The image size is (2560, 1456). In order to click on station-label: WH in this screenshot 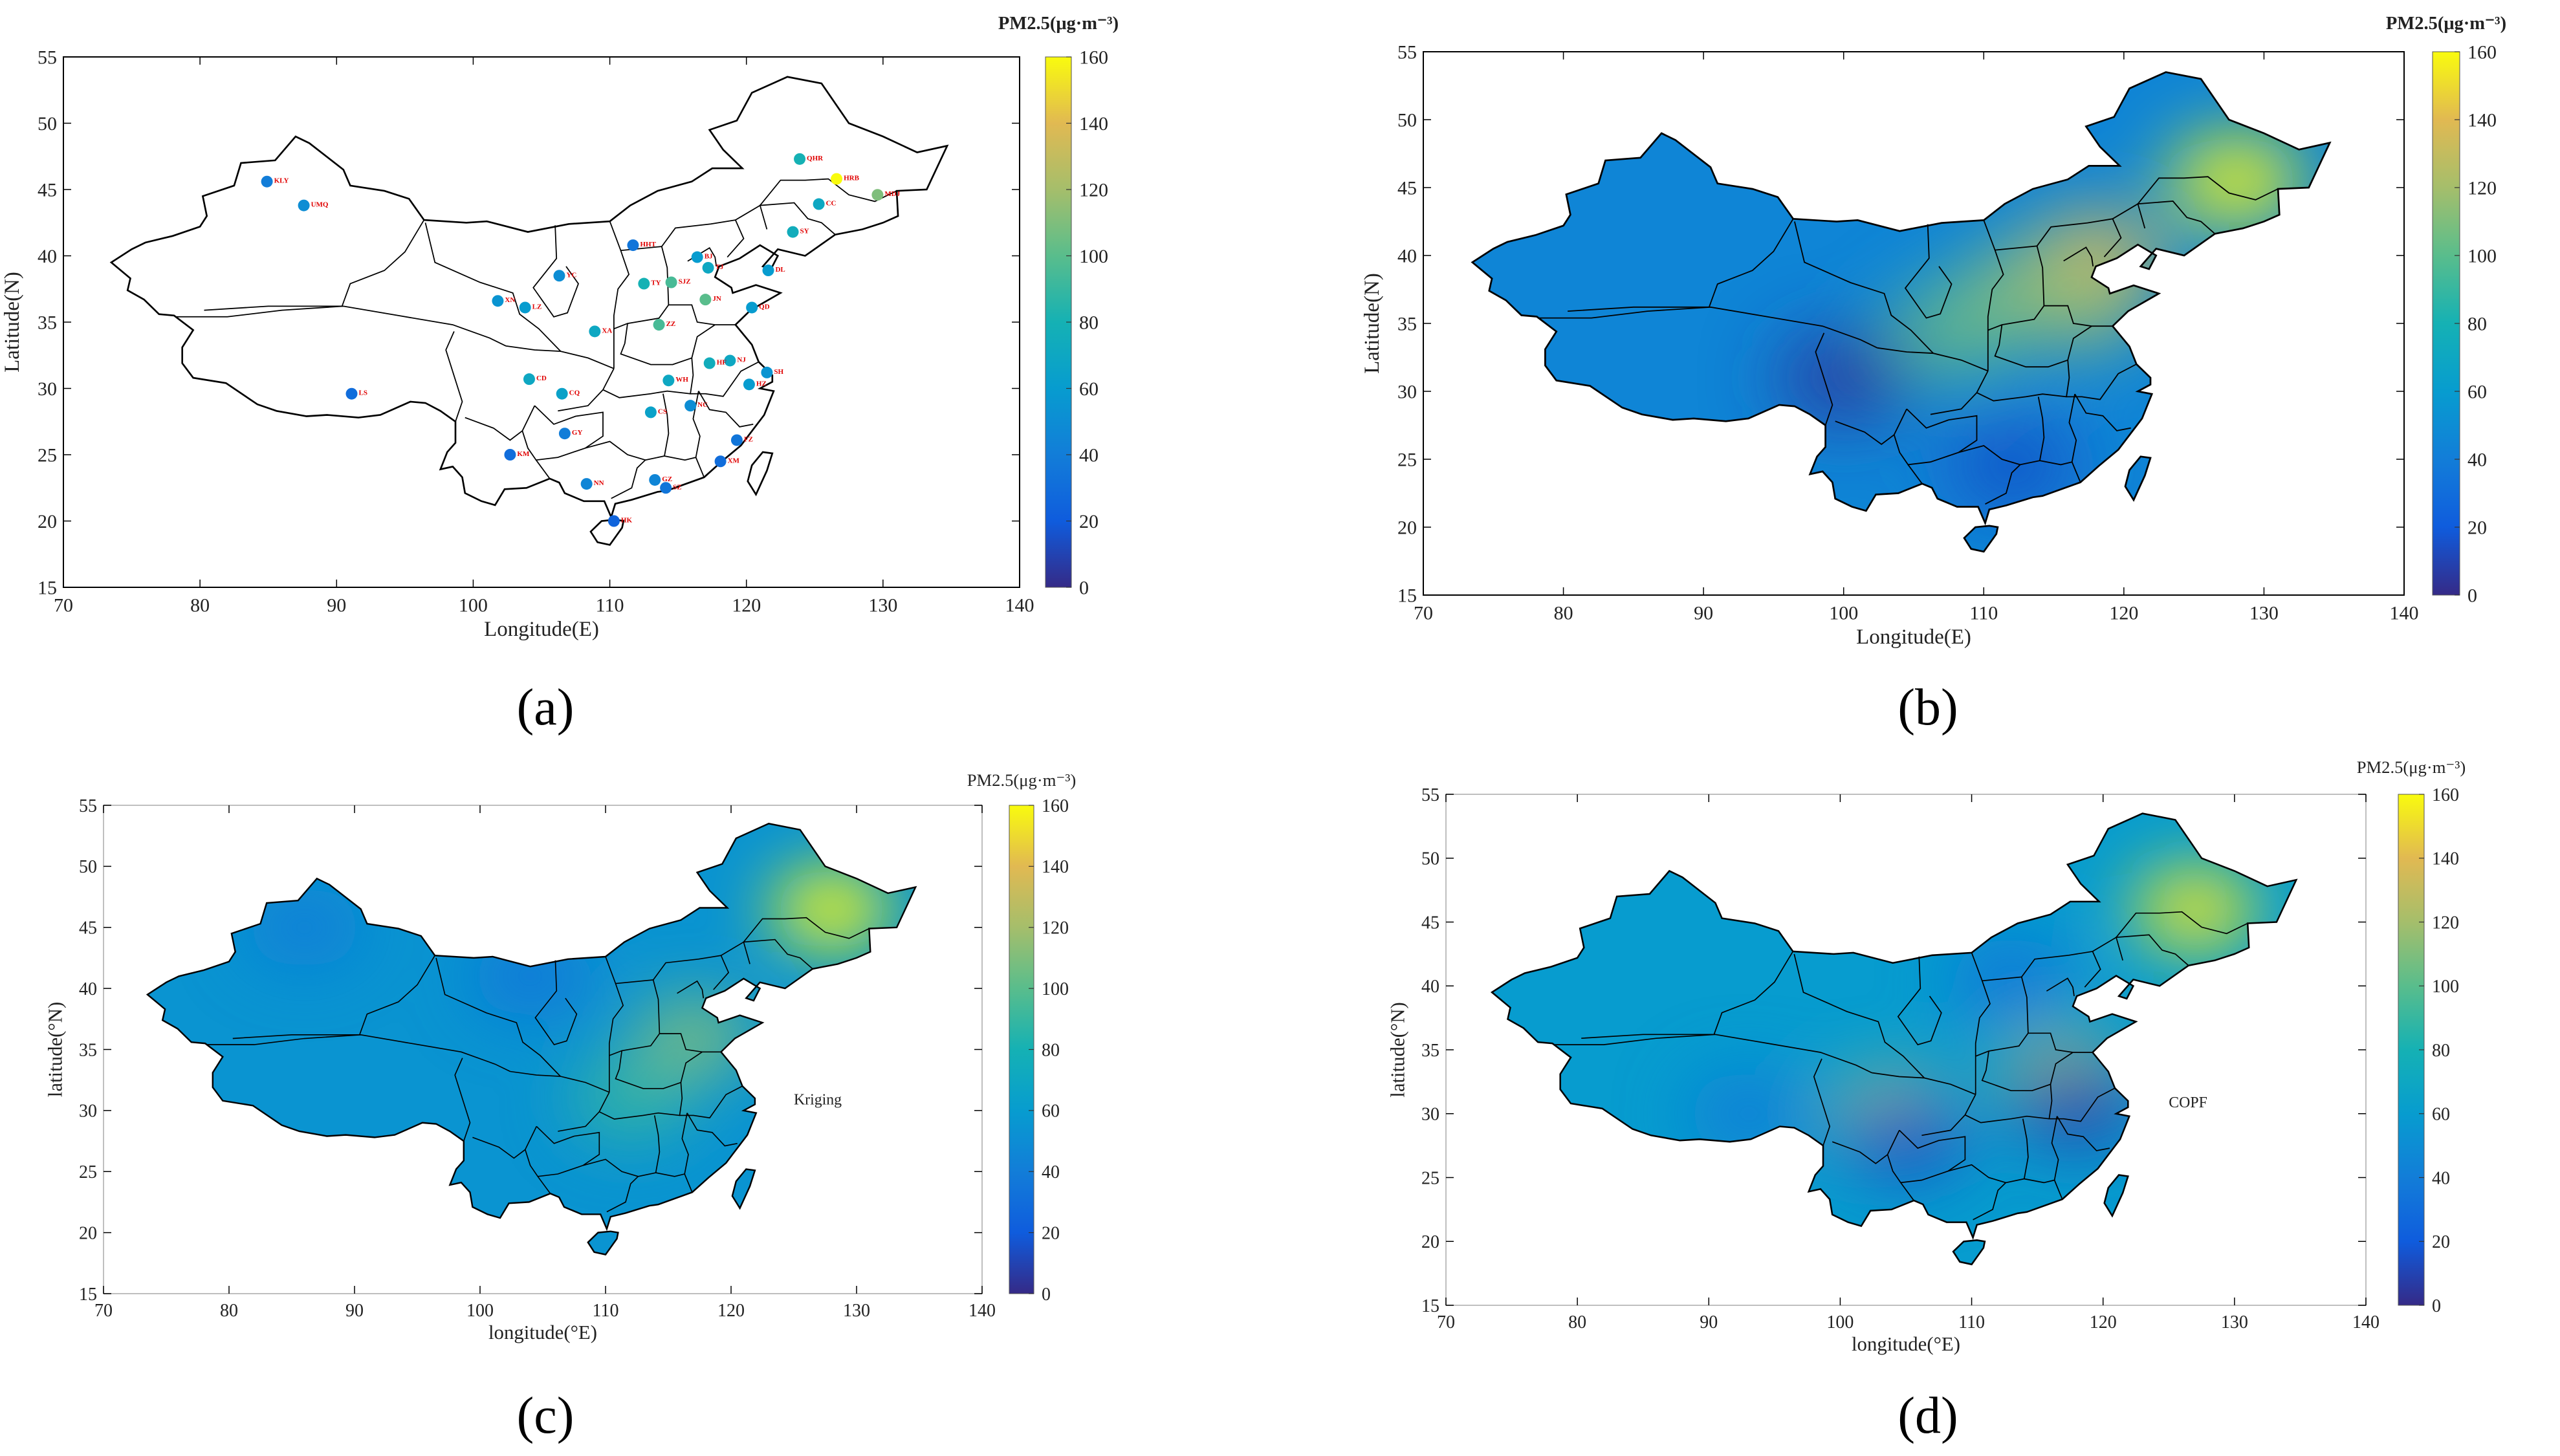, I will do `click(681, 380)`.